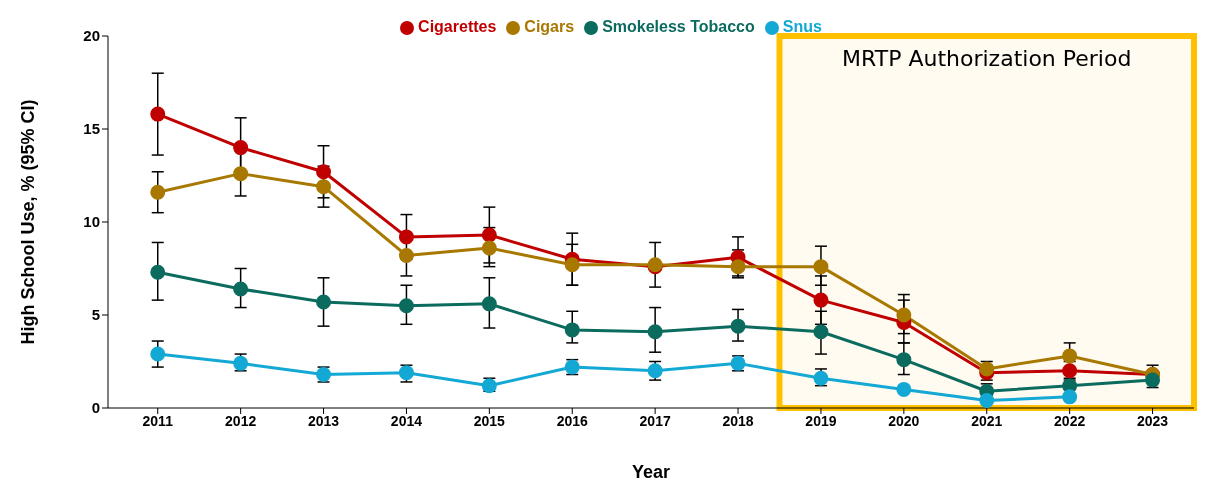  I want to click on legend-label: Cigarettes, so click(457, 26).